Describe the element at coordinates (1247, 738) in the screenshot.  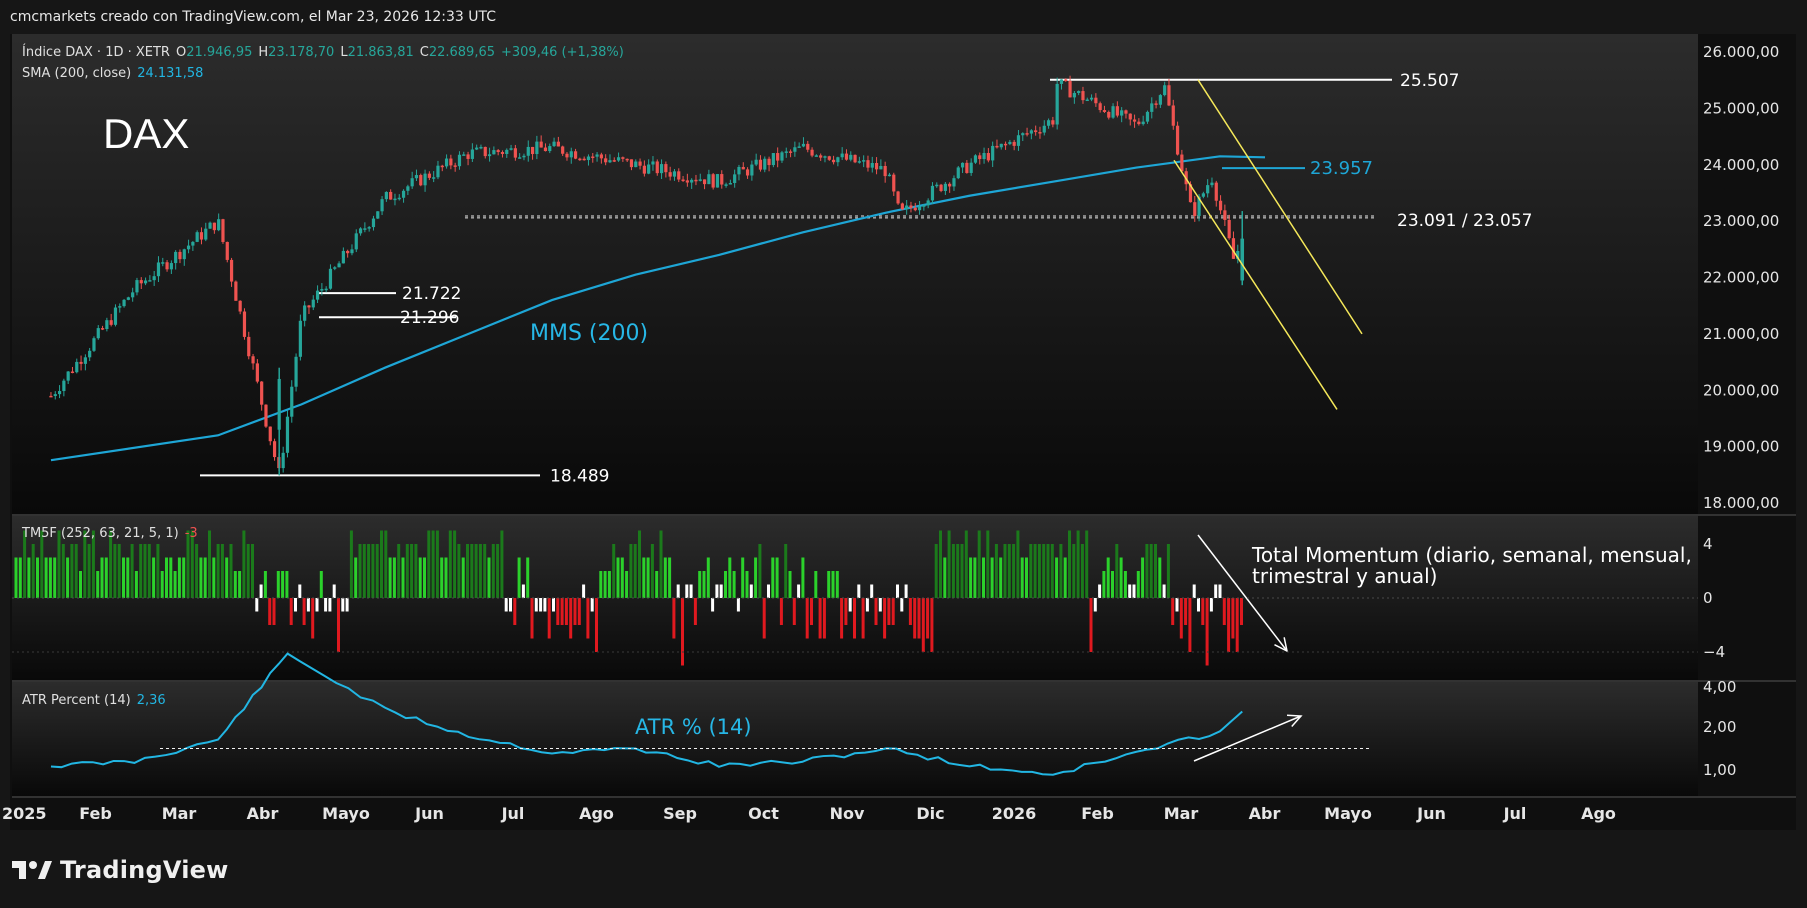
I see `atr-arrow` at that location.